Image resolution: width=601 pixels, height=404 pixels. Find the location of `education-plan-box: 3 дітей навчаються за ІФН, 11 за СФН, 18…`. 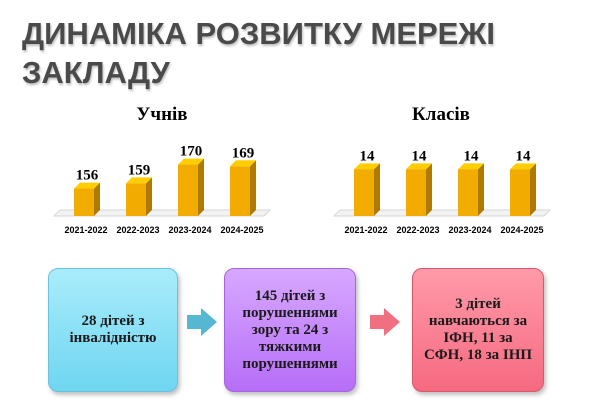

education-plan-box: 3 дітей навчаються за ІФН, 11 за СФН, 18… is located at coordinates (478, 330).